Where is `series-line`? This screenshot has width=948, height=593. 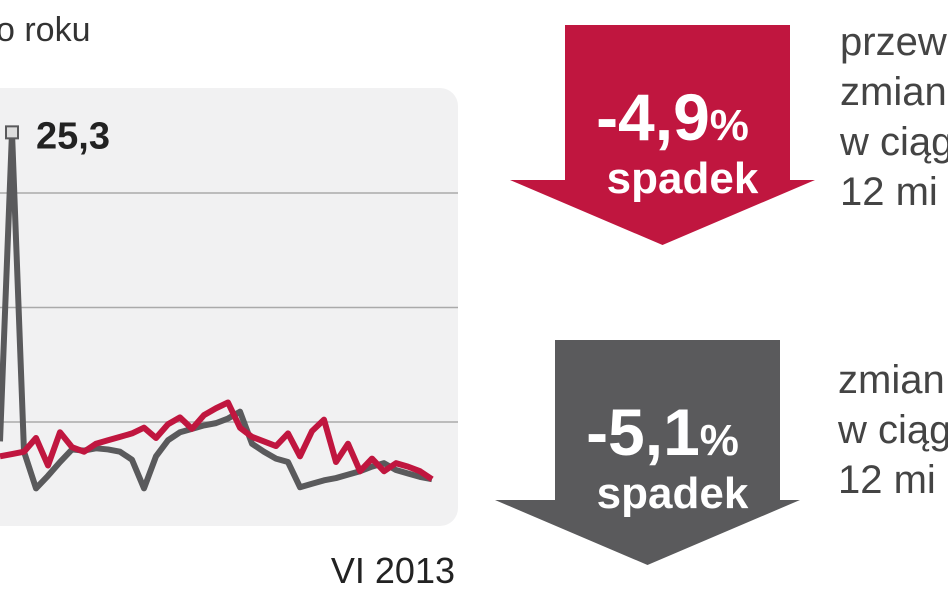 series-line is located at coordinates (217, 440).